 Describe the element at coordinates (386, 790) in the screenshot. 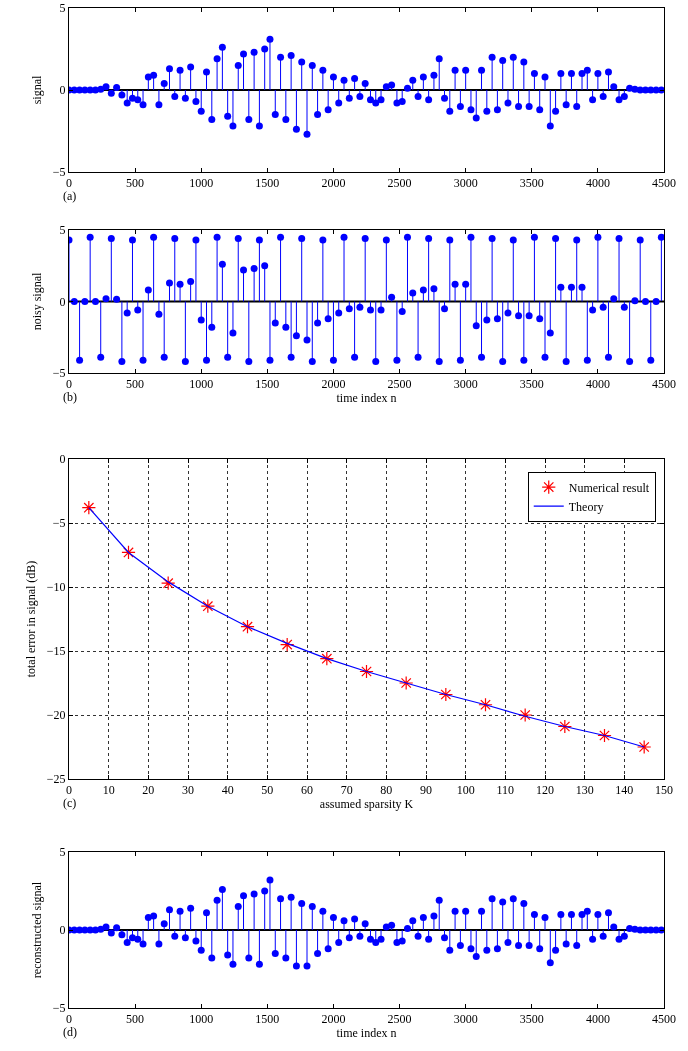

I see `x-tick-label: 80` at that location.